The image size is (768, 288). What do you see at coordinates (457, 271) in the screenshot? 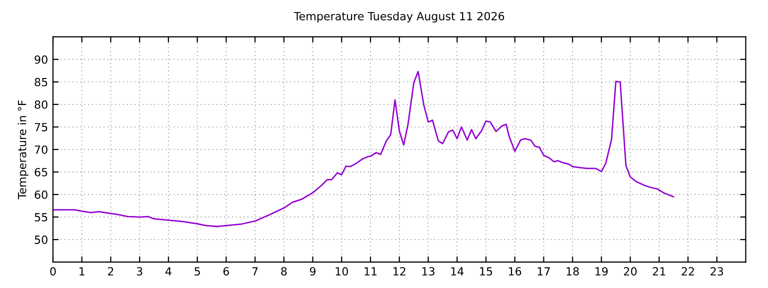
I see `x-tick-label: 14` at bounding box center [457, 271].